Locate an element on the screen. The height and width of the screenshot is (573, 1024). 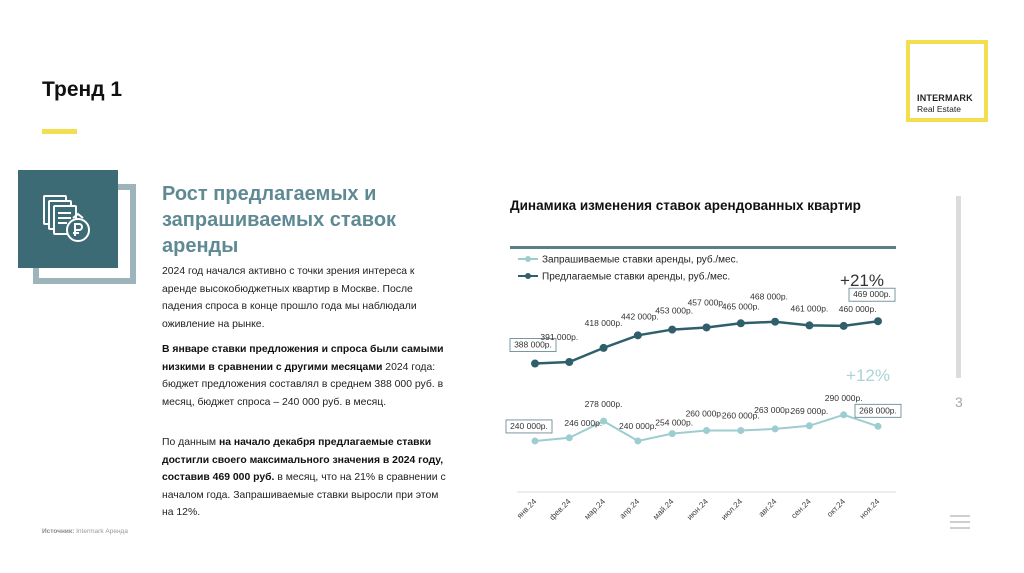
page-number: 3 is located at coordinates (959, 402).